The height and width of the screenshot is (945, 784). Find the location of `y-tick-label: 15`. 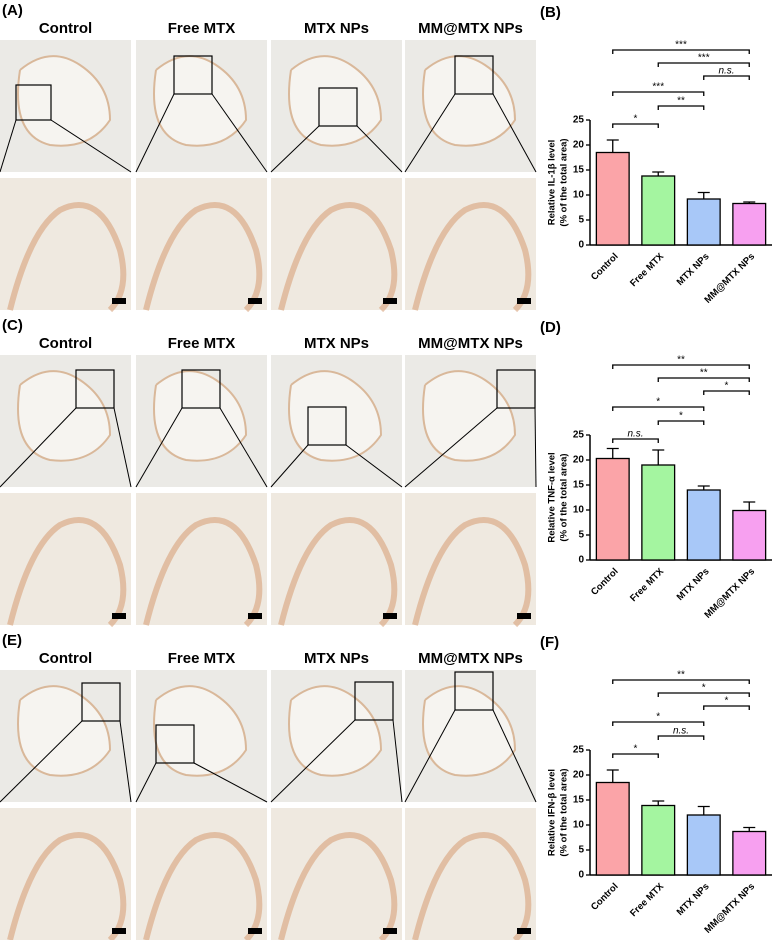

y-tick-label: 15 is located at coordinates (579, 800).